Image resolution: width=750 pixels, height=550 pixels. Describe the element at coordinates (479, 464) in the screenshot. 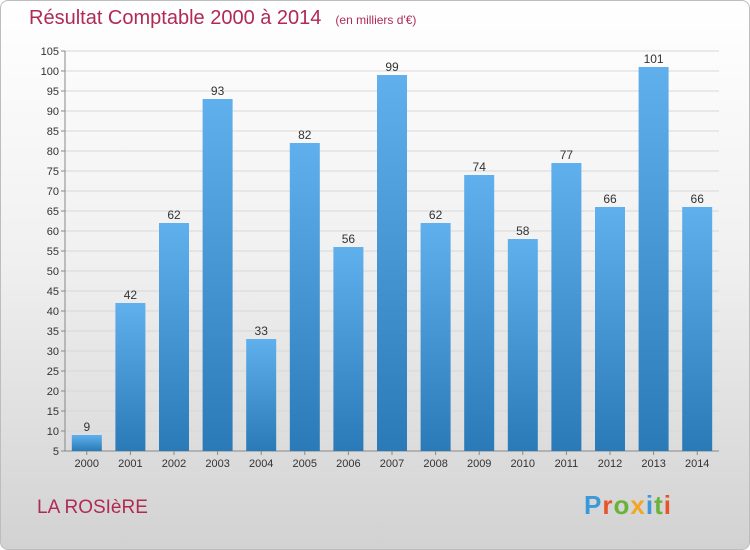

I see `x-tick-label: 2009` at that location.